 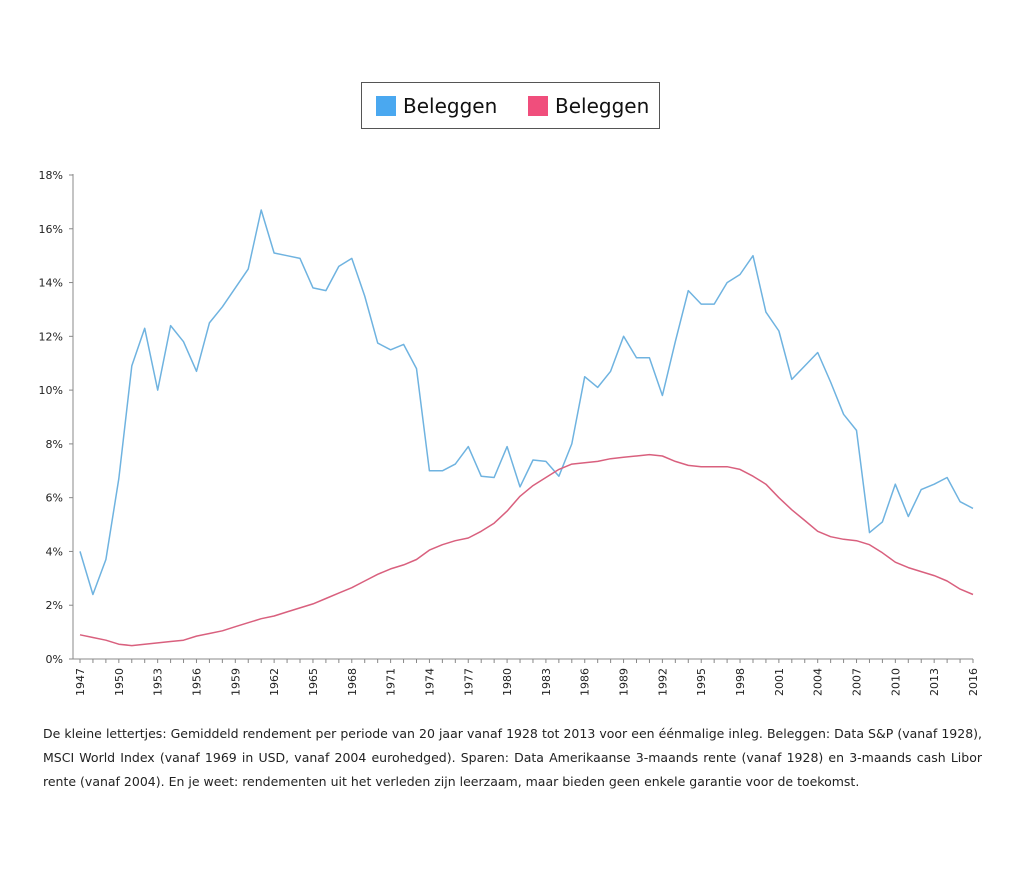 I want to click on y-tick-label: 8%, so click(x=54, y=444).